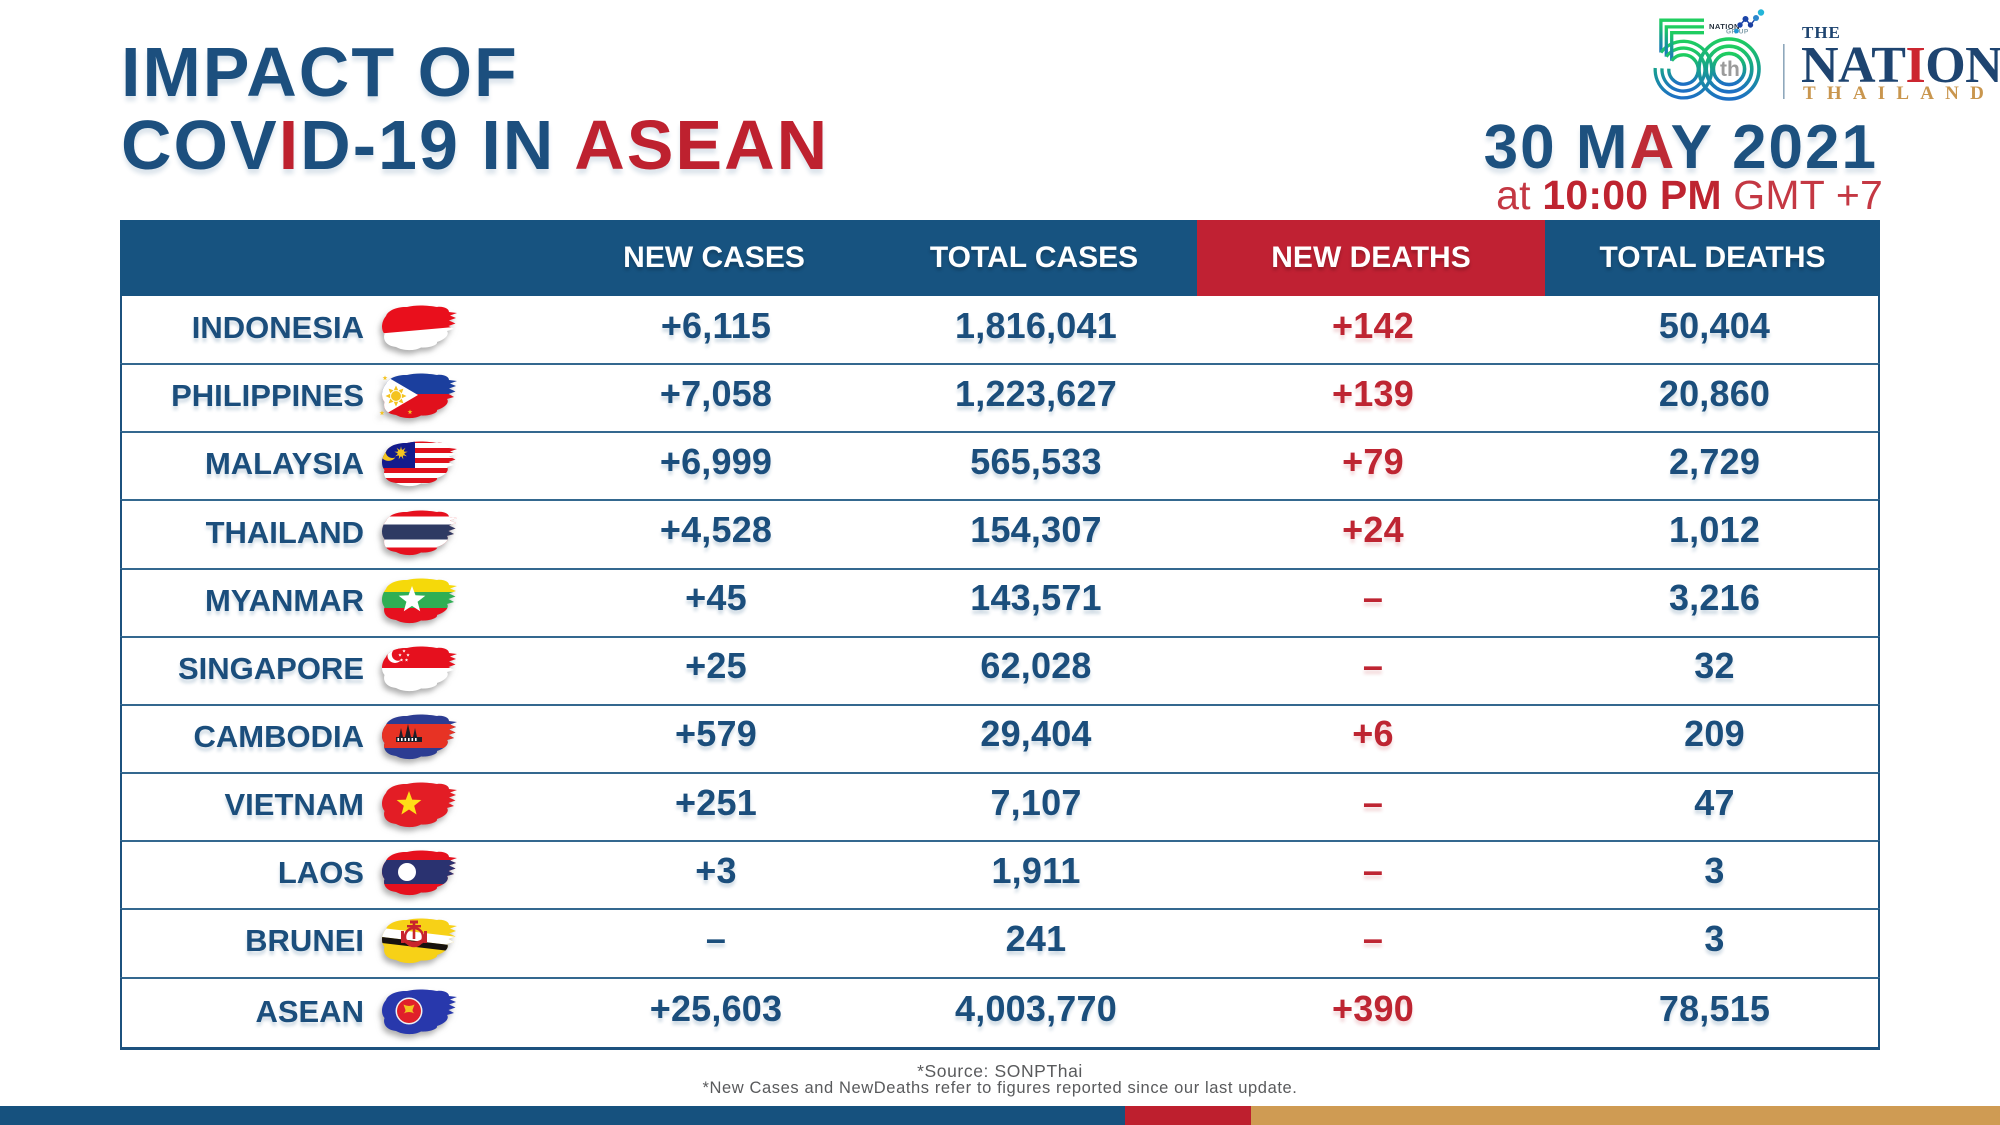  Describe the element at coordinates (1899, 93) in the screenshot. I see `svg-text: THAILAND` at that location.